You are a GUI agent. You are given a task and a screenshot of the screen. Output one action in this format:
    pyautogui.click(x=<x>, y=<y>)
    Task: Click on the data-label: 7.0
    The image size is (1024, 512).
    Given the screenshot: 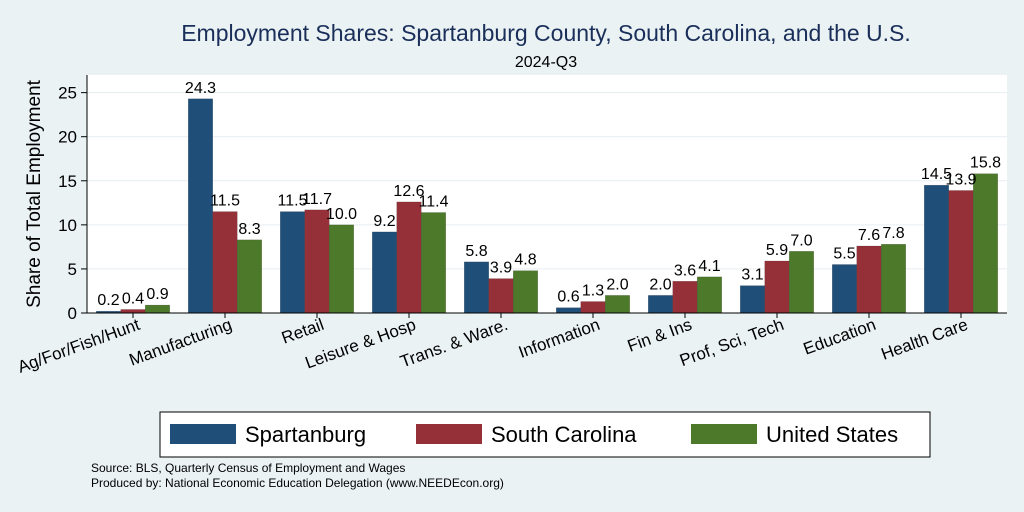 What is the action you would take?
    pyautogui.click(x=801, y=240)
    